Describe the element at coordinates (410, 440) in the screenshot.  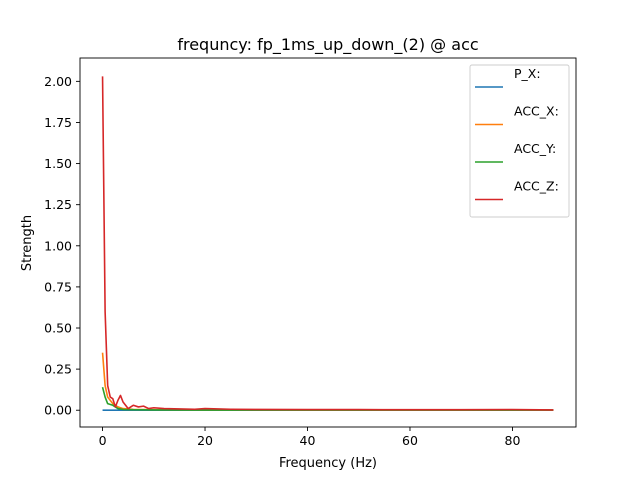
I see `x-tick-label-3: 60` at that location.